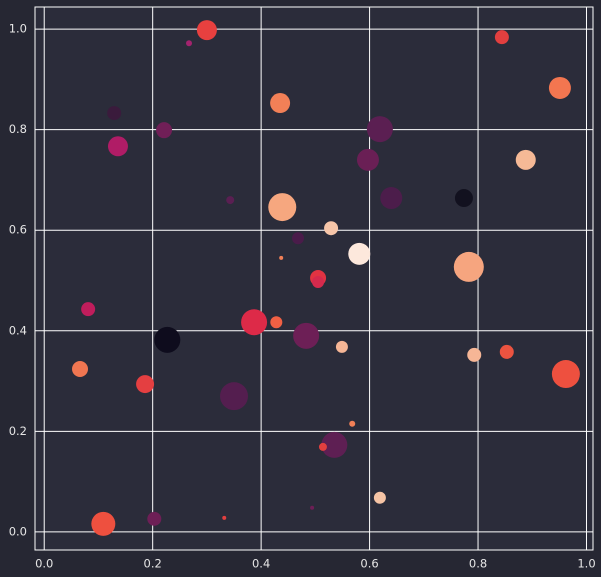 The image size is (601, 577). Describe the element at coordinates (18, 431) in the screenshot. I see `y-tick-label: 0.2` at that location.